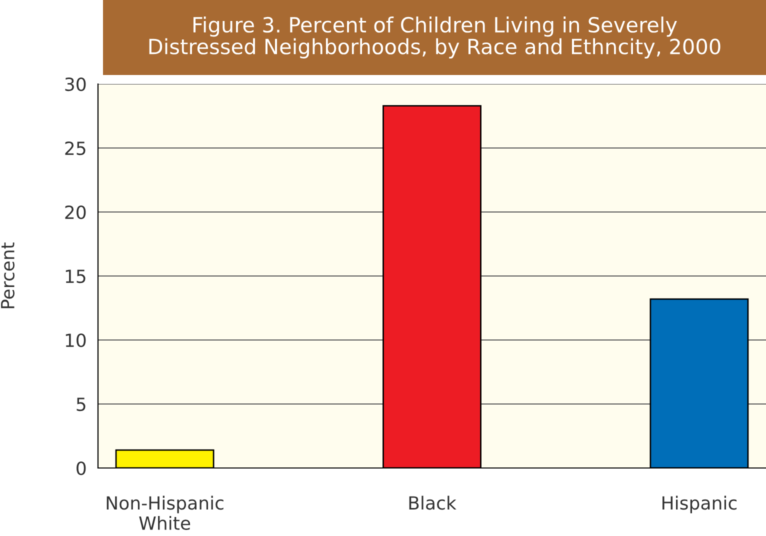 Image resolution: width=766 pixels, height=536 pixels. Describe the element at coordinates (75, 84) in the screenshot. I see `y-tick-label: 30` at that location.